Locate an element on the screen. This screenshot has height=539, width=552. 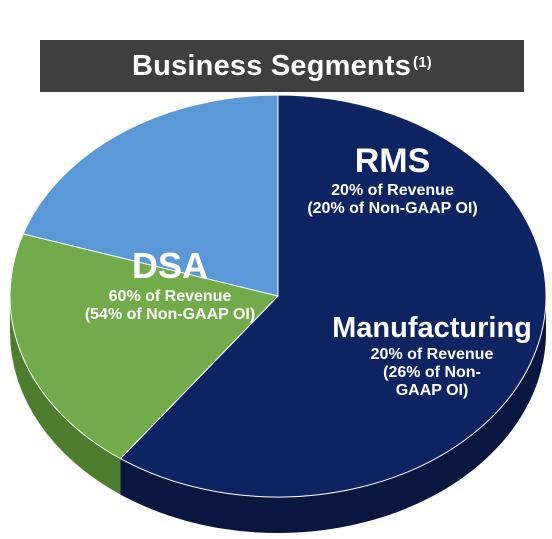
chart-title-text: Business Segments is located at coordinates (272, 65).